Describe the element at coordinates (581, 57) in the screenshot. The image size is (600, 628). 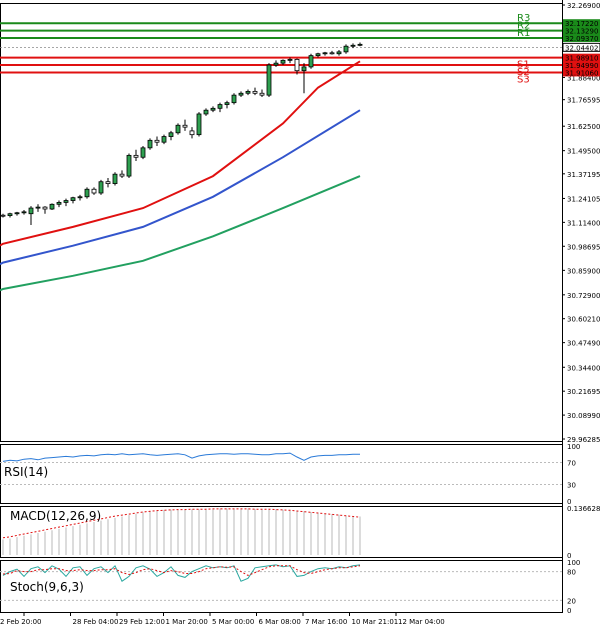
I see `level-price-box-s1` at that location.